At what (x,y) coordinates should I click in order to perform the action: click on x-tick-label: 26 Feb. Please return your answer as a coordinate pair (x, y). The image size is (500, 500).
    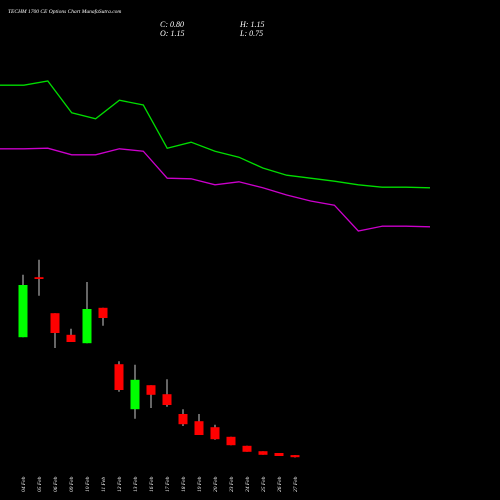
    Looking at the image, I should click on (280, 484).